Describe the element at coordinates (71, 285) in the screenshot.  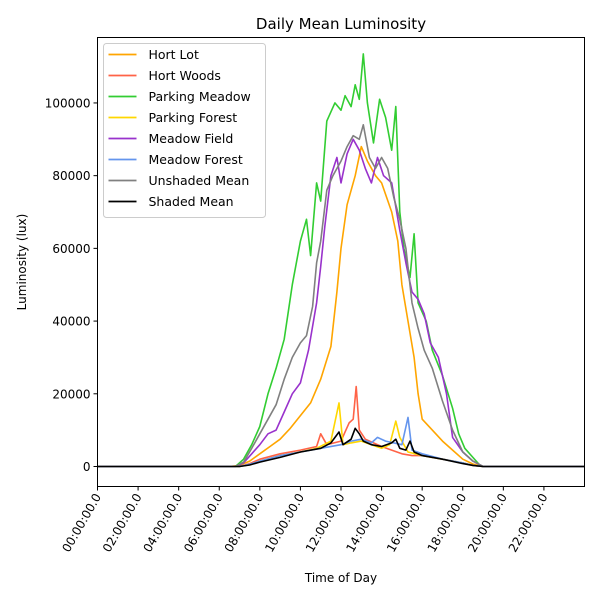
I see `y-axis: 0 20000 40000 60000 80000 100000` at that location.